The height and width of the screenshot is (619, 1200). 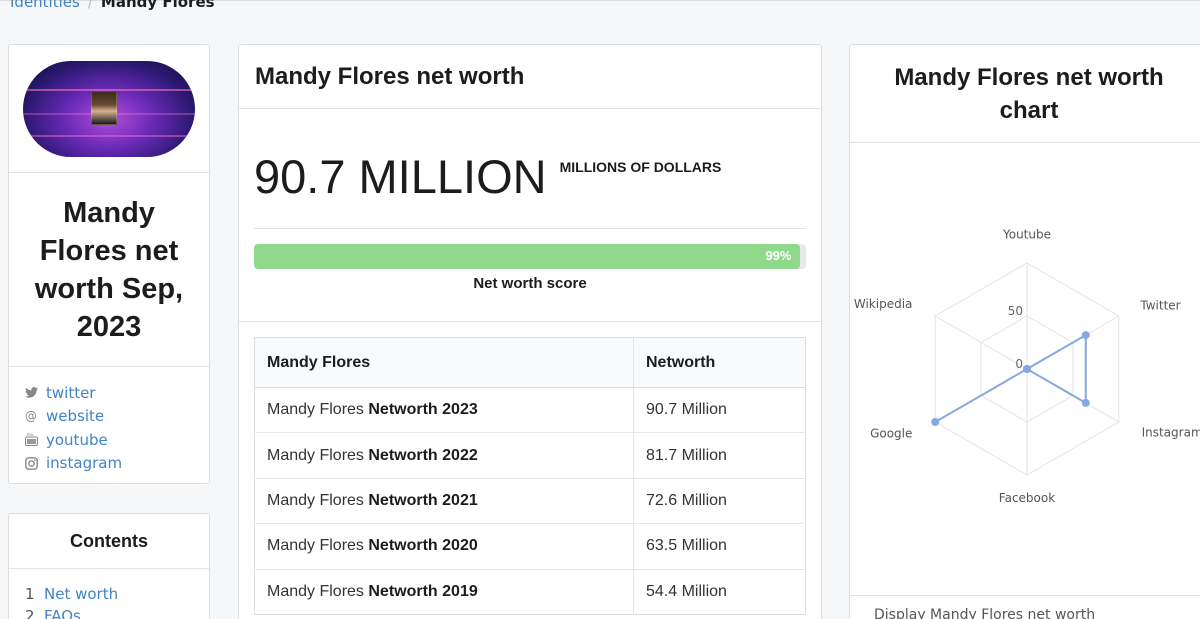 What do you see at coordinates (30, 613) in the screenshot?
I see `contents-item-number: 2` at bounding box center [30, 613].